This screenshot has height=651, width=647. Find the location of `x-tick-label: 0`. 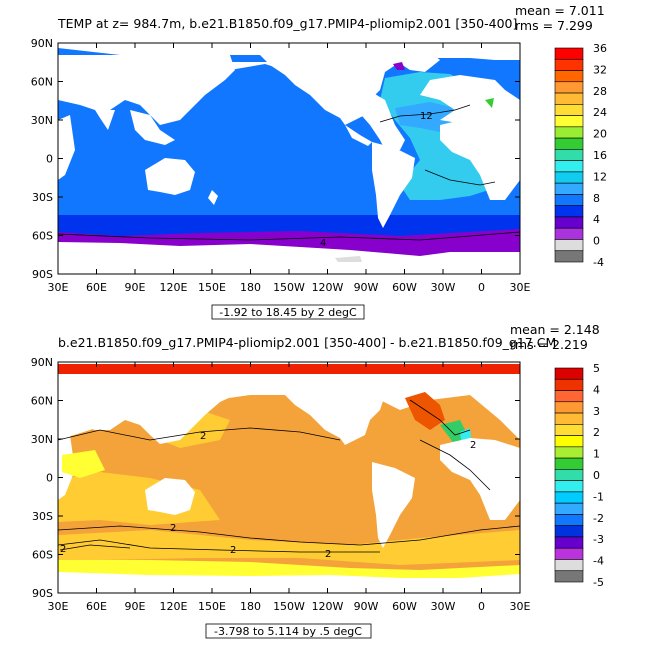

x-tick-label: 0 is located at coordinates (481, 287).